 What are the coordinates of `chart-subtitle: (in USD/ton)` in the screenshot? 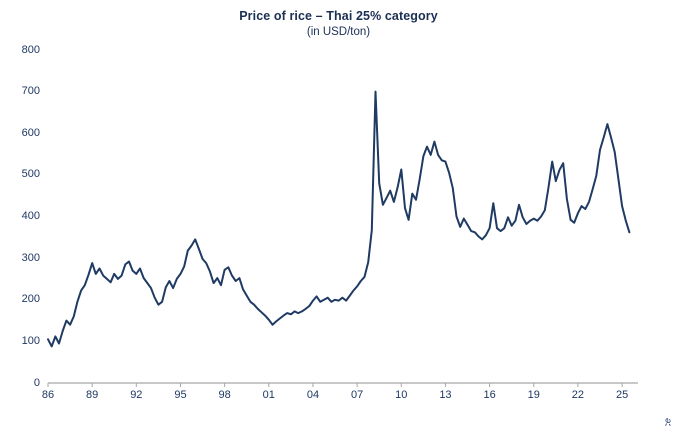 It's located at (338, 32).